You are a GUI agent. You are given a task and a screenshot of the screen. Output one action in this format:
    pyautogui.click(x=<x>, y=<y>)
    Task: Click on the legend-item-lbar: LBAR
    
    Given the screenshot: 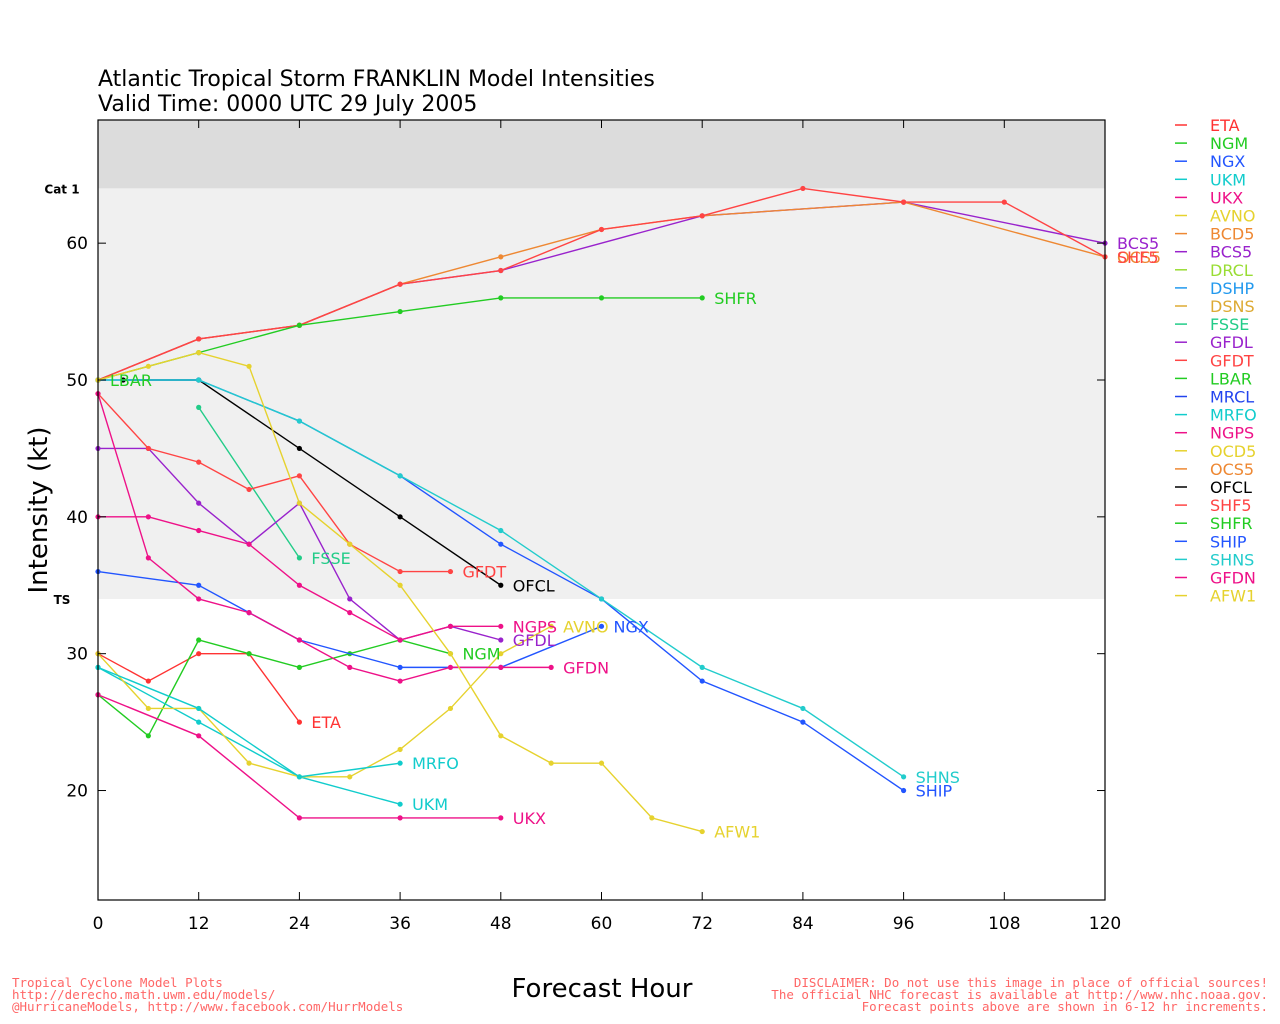 What is the action you would take?
    pyautogui.click(x=1213, y=378)
    